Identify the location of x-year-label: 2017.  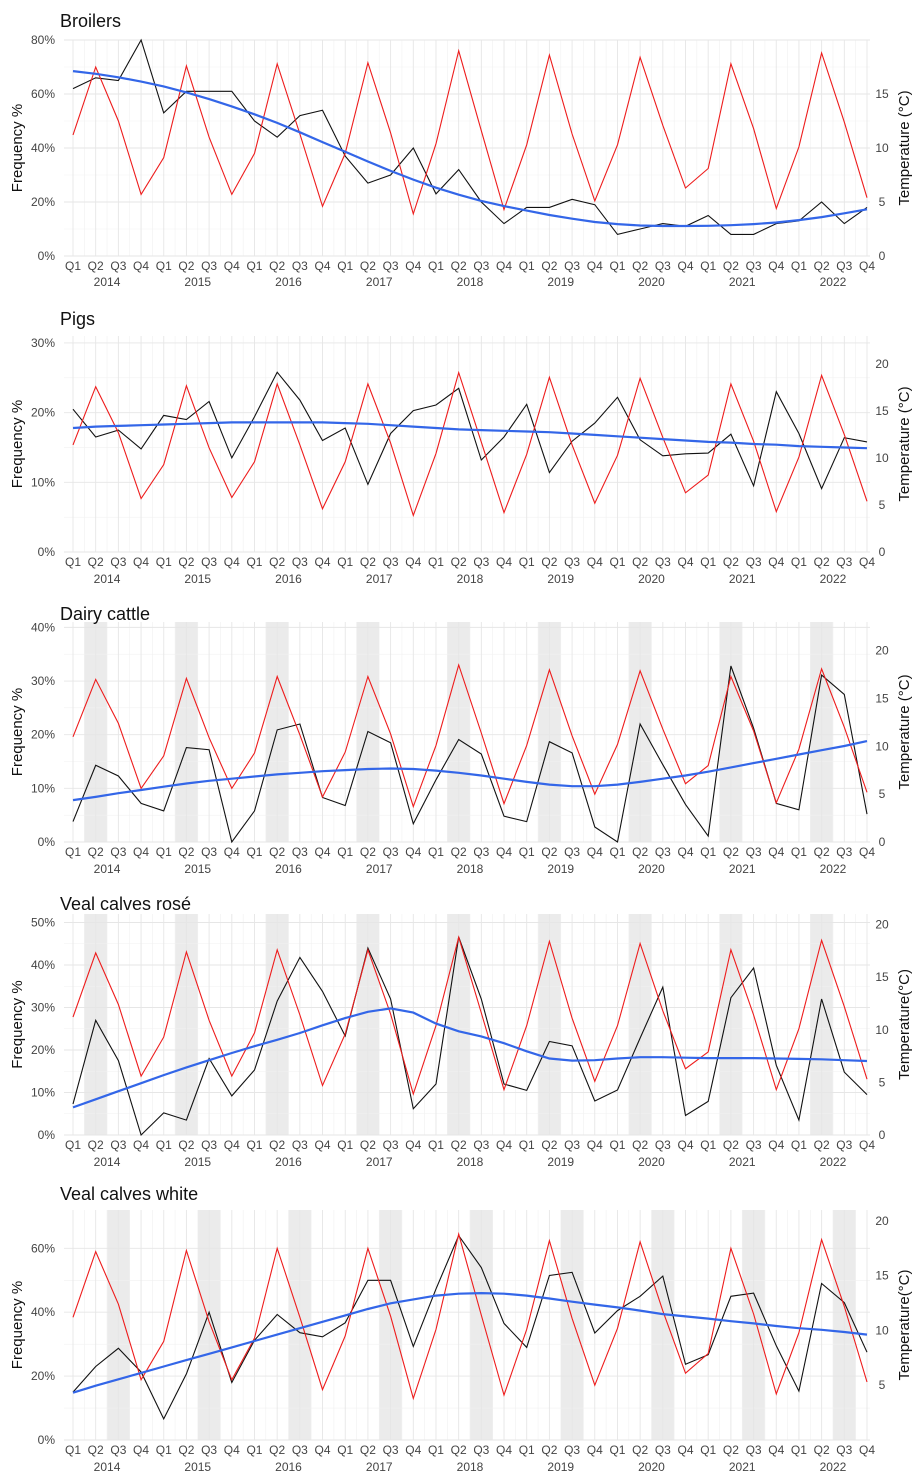
(379, 1162).